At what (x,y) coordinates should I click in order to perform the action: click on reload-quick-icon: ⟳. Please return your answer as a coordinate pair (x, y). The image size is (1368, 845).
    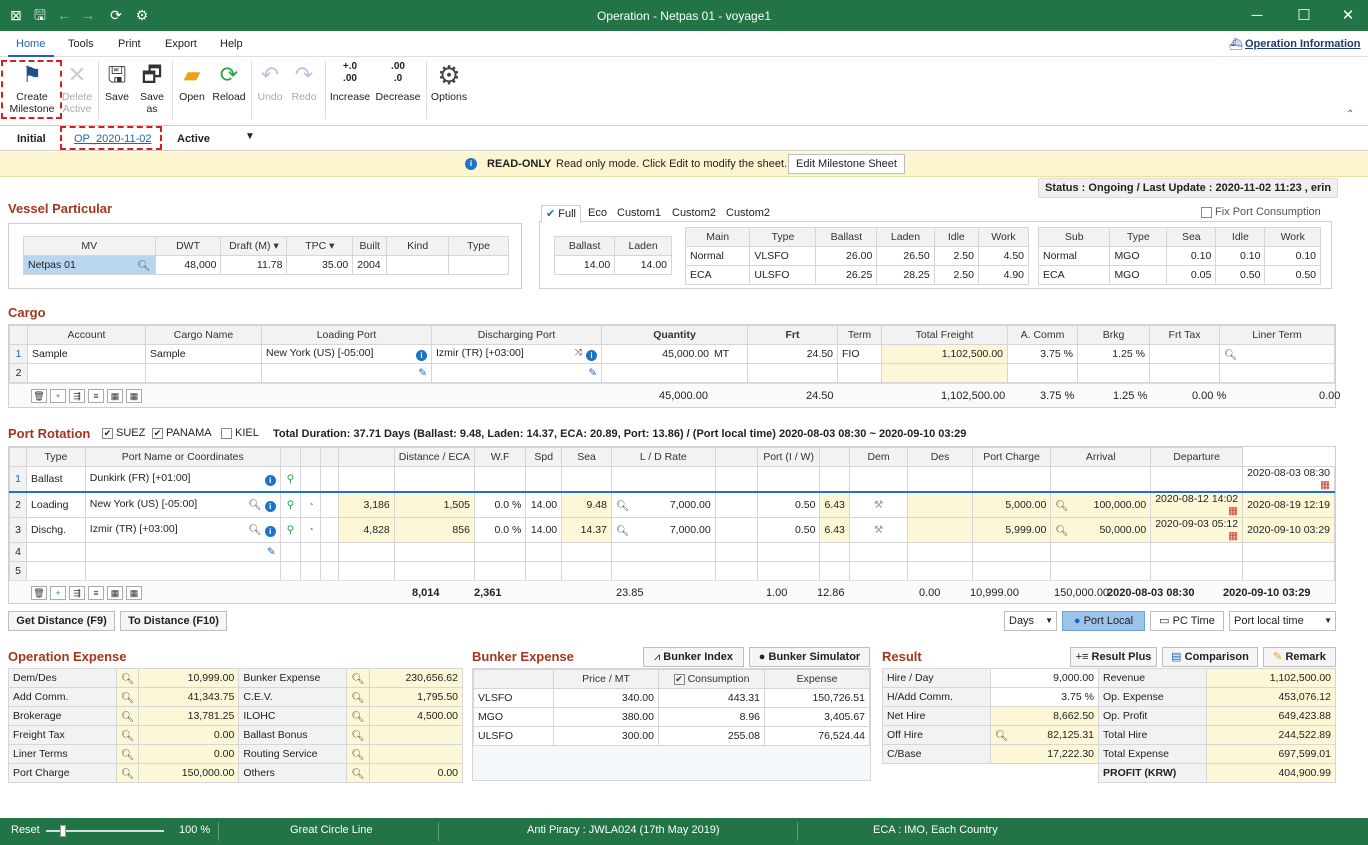
    Looking at the image, I should click on (116, 15).